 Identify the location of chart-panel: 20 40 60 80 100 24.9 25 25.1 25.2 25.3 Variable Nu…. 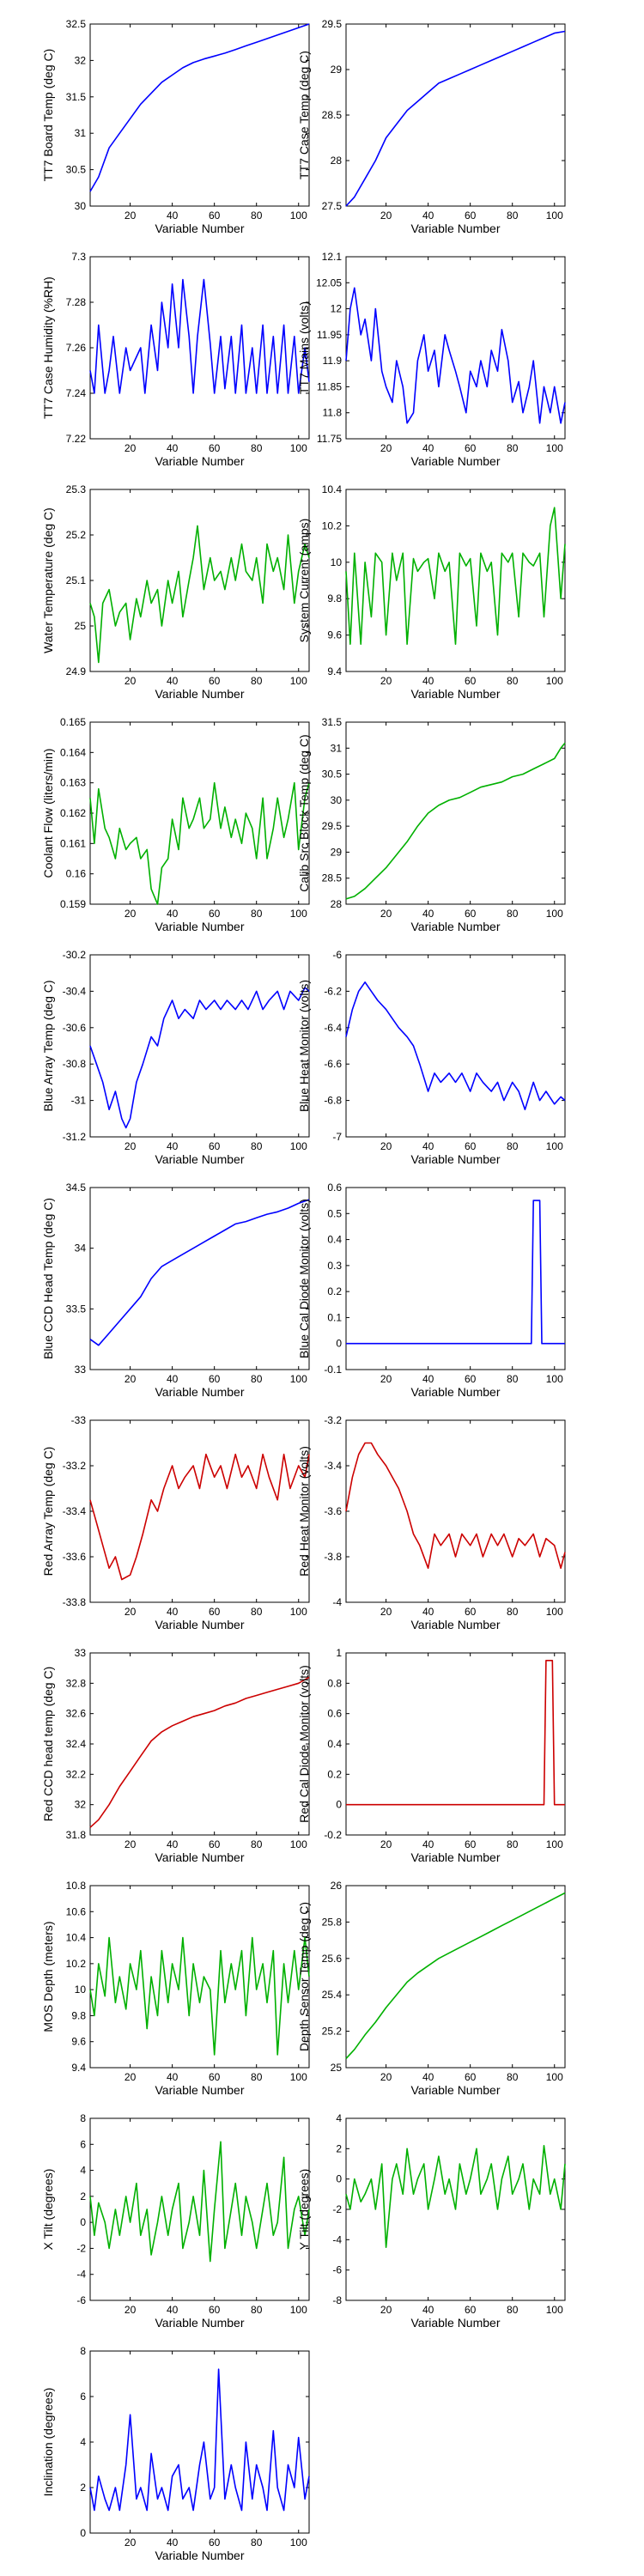
(175, 592).